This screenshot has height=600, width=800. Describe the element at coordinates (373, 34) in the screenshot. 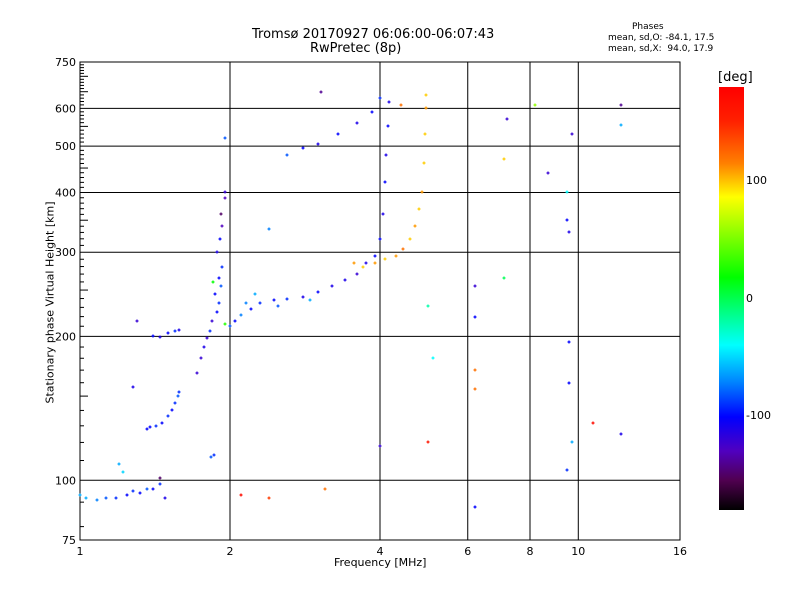

I see `chart-title: Tromsø 20170927 06:06:00-06:07:43` at that location.